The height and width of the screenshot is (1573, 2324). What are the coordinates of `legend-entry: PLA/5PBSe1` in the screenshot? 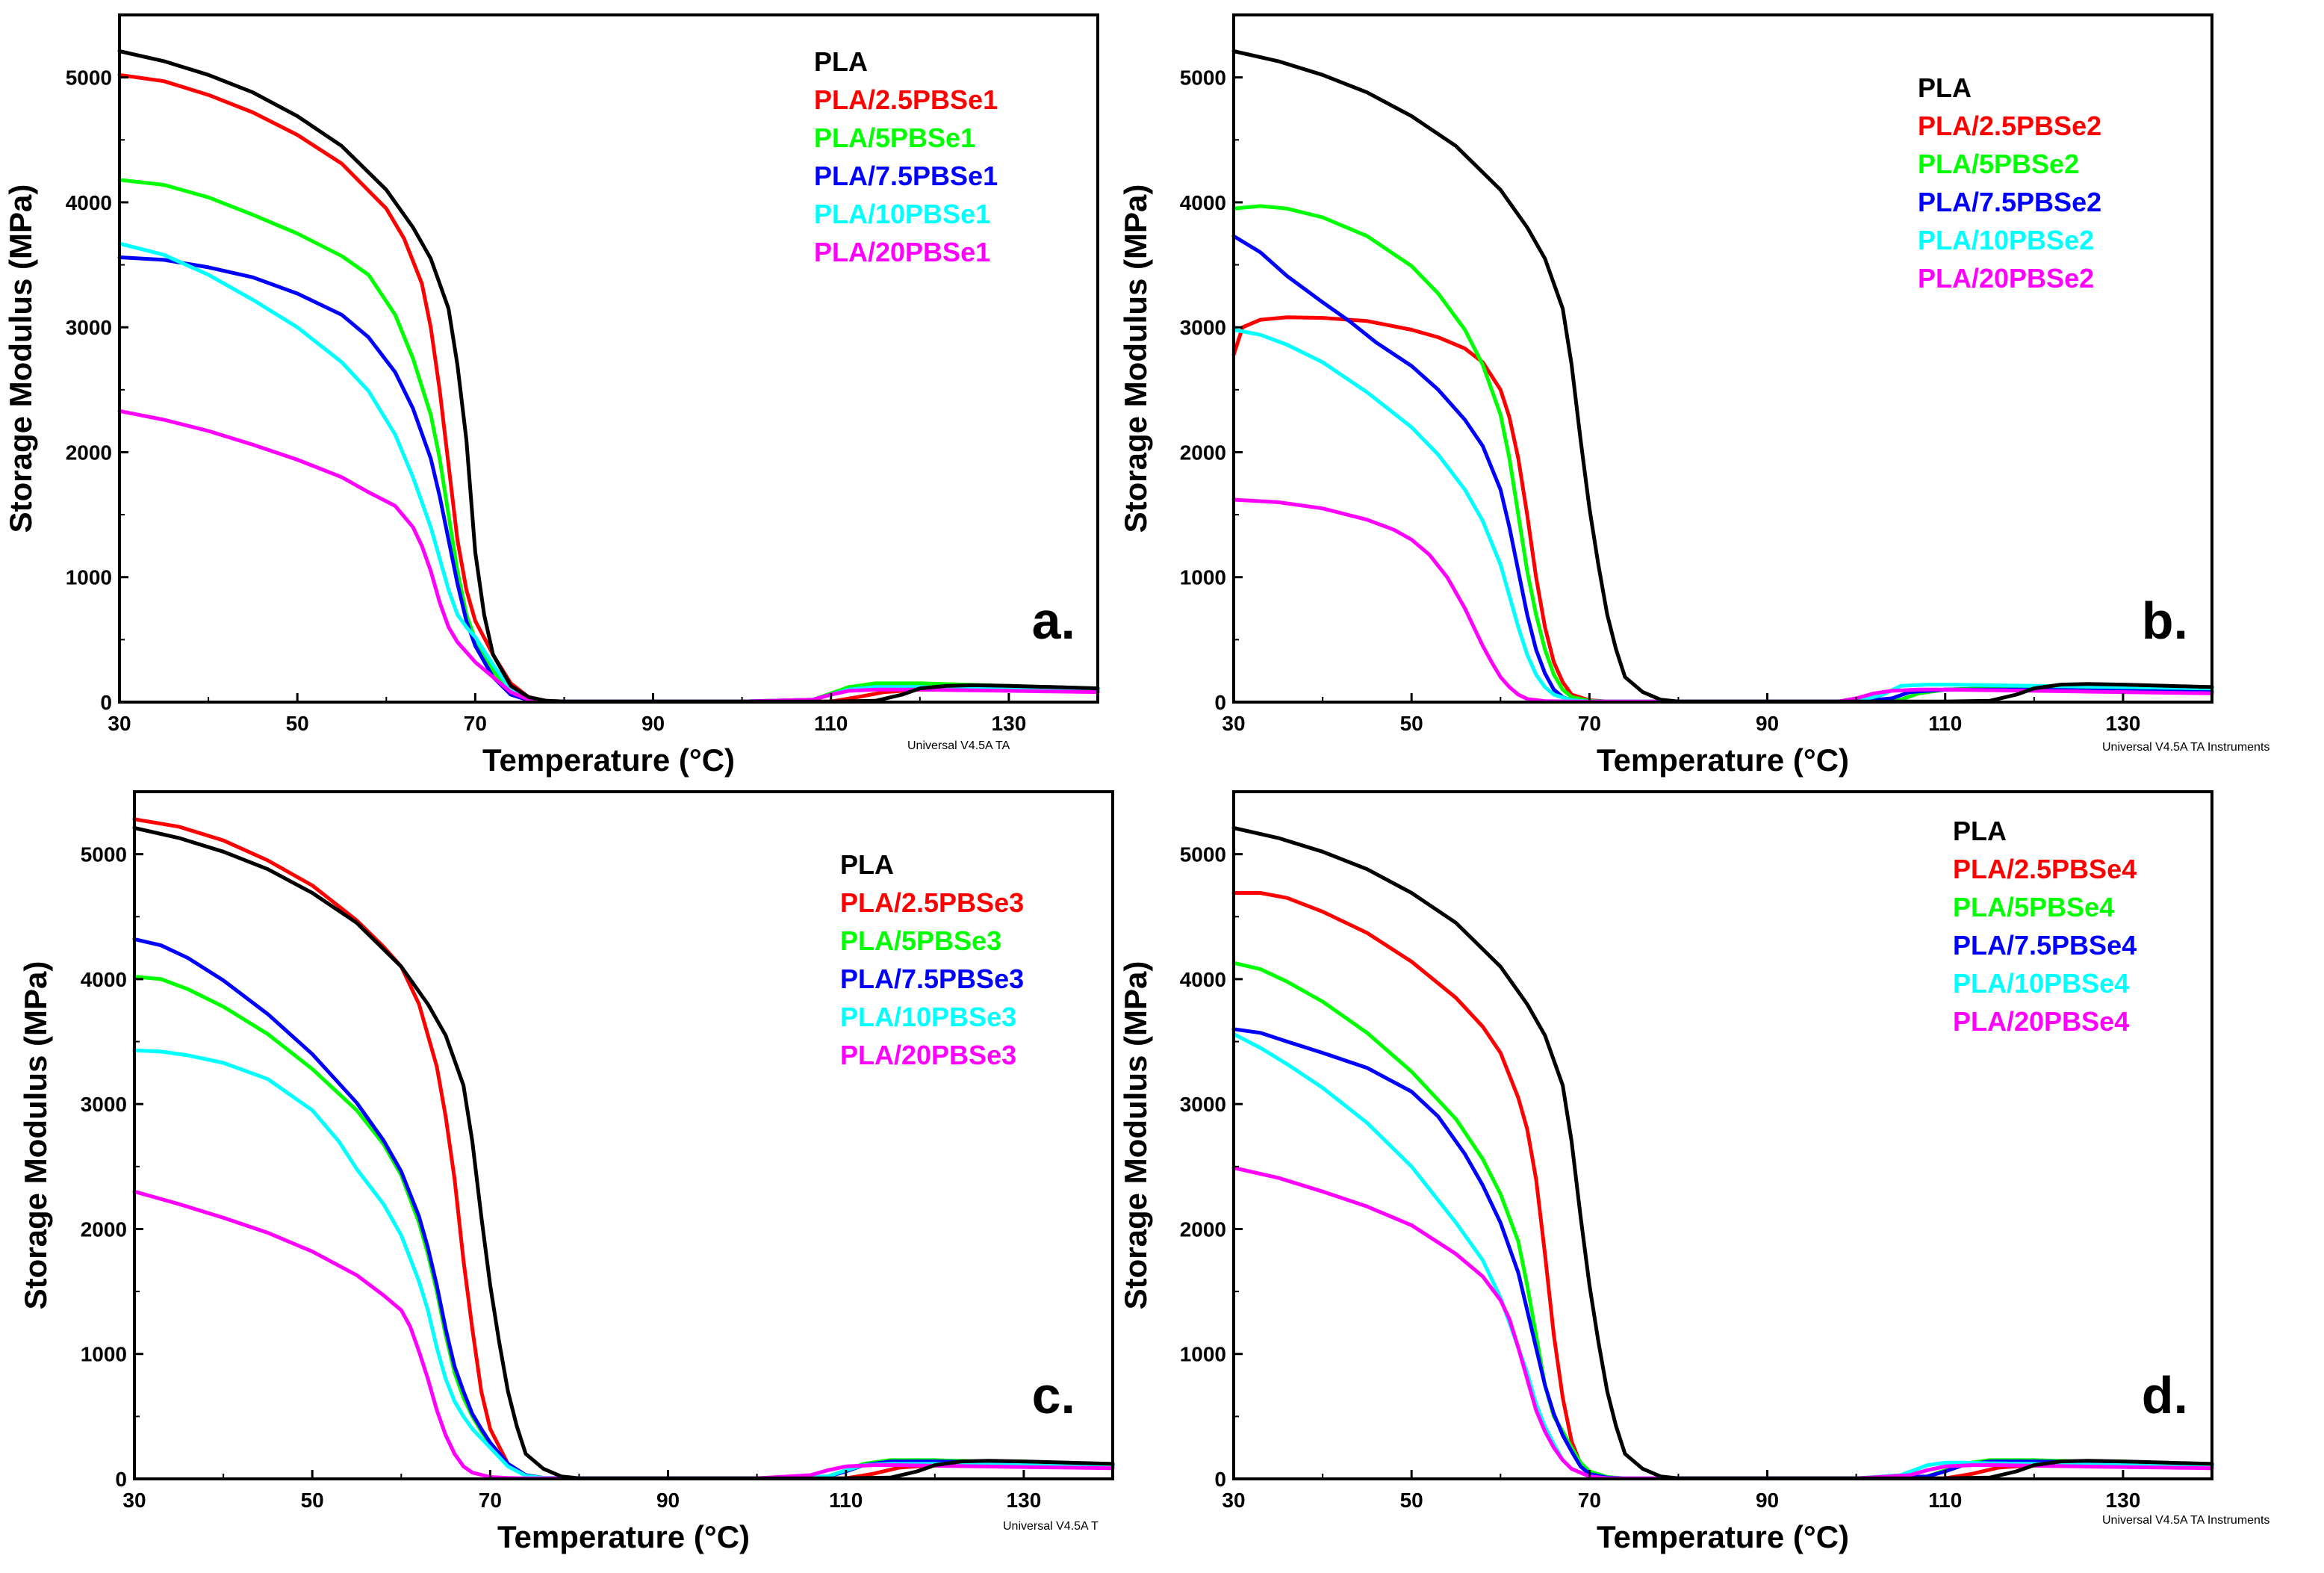 It's located at (895, 137).